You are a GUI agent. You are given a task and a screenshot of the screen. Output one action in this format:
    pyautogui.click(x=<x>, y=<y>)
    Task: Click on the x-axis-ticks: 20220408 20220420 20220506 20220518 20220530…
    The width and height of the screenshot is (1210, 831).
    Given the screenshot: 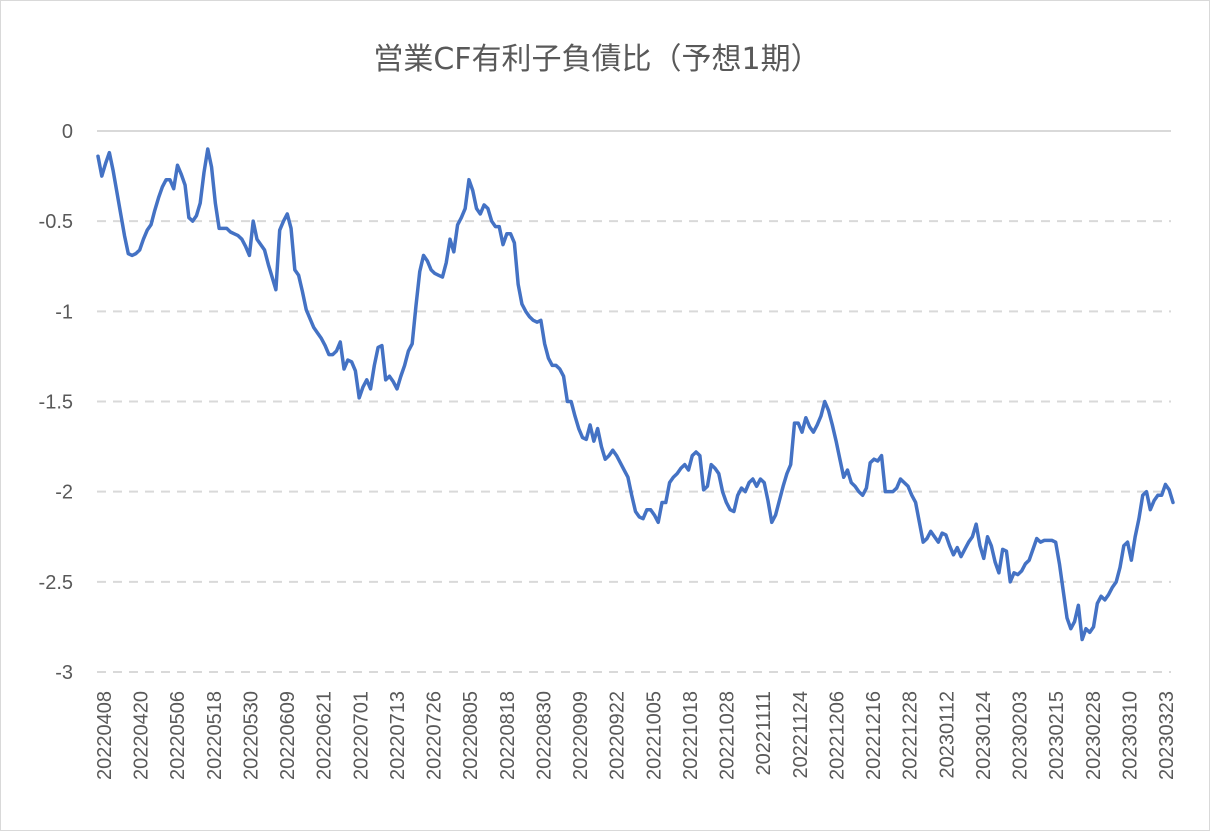 What is the action you would take?
    pyautogui.click(x=636, y=735)
    